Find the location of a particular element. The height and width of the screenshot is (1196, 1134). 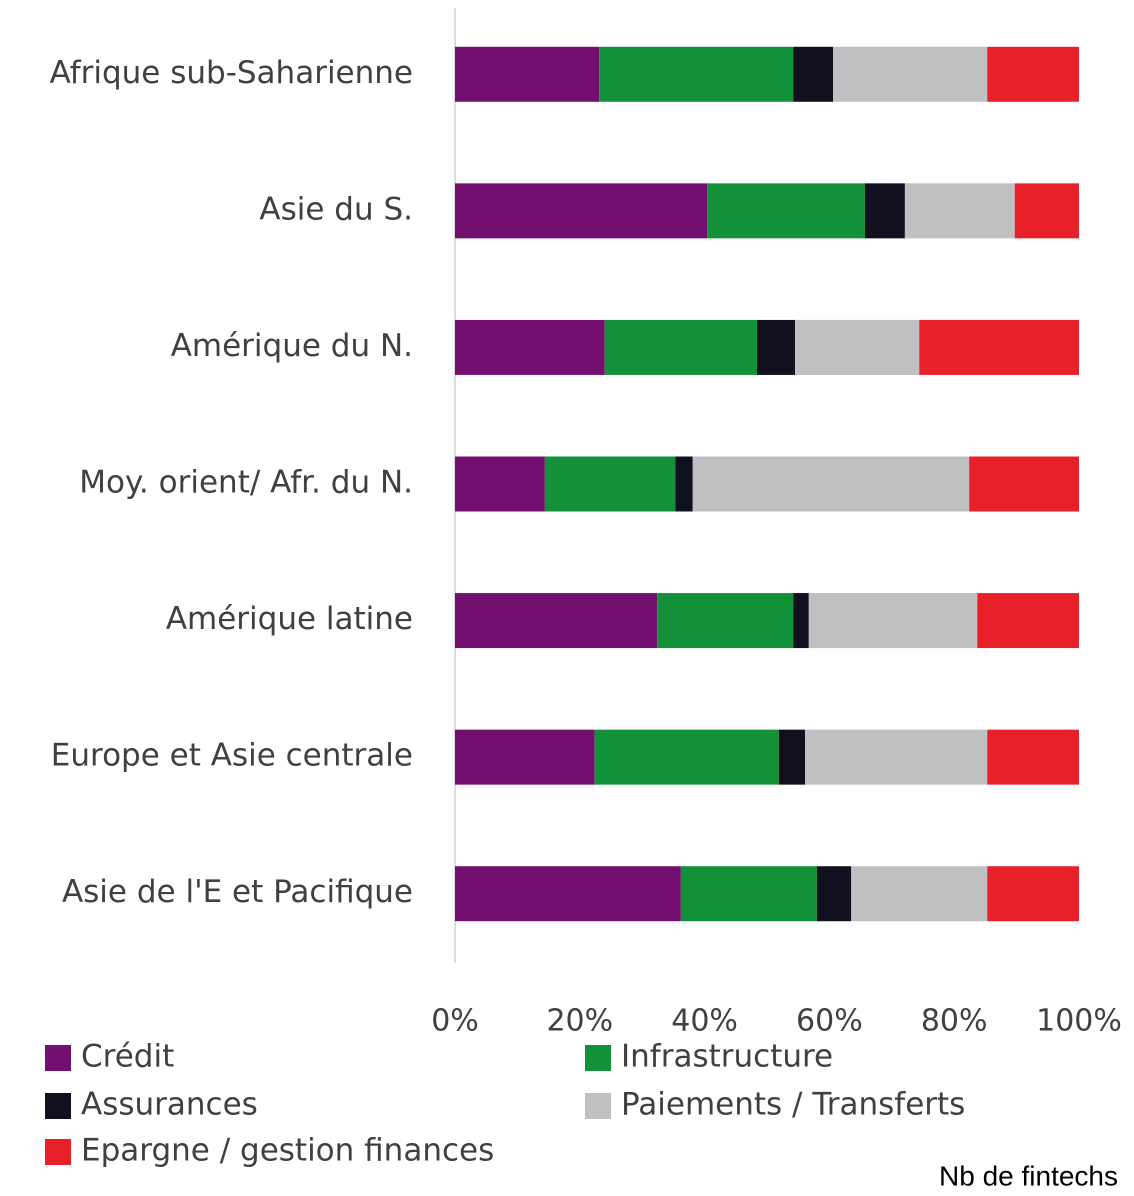

y-tick-label: Amérique du N. is located at coordinates (292, 346).